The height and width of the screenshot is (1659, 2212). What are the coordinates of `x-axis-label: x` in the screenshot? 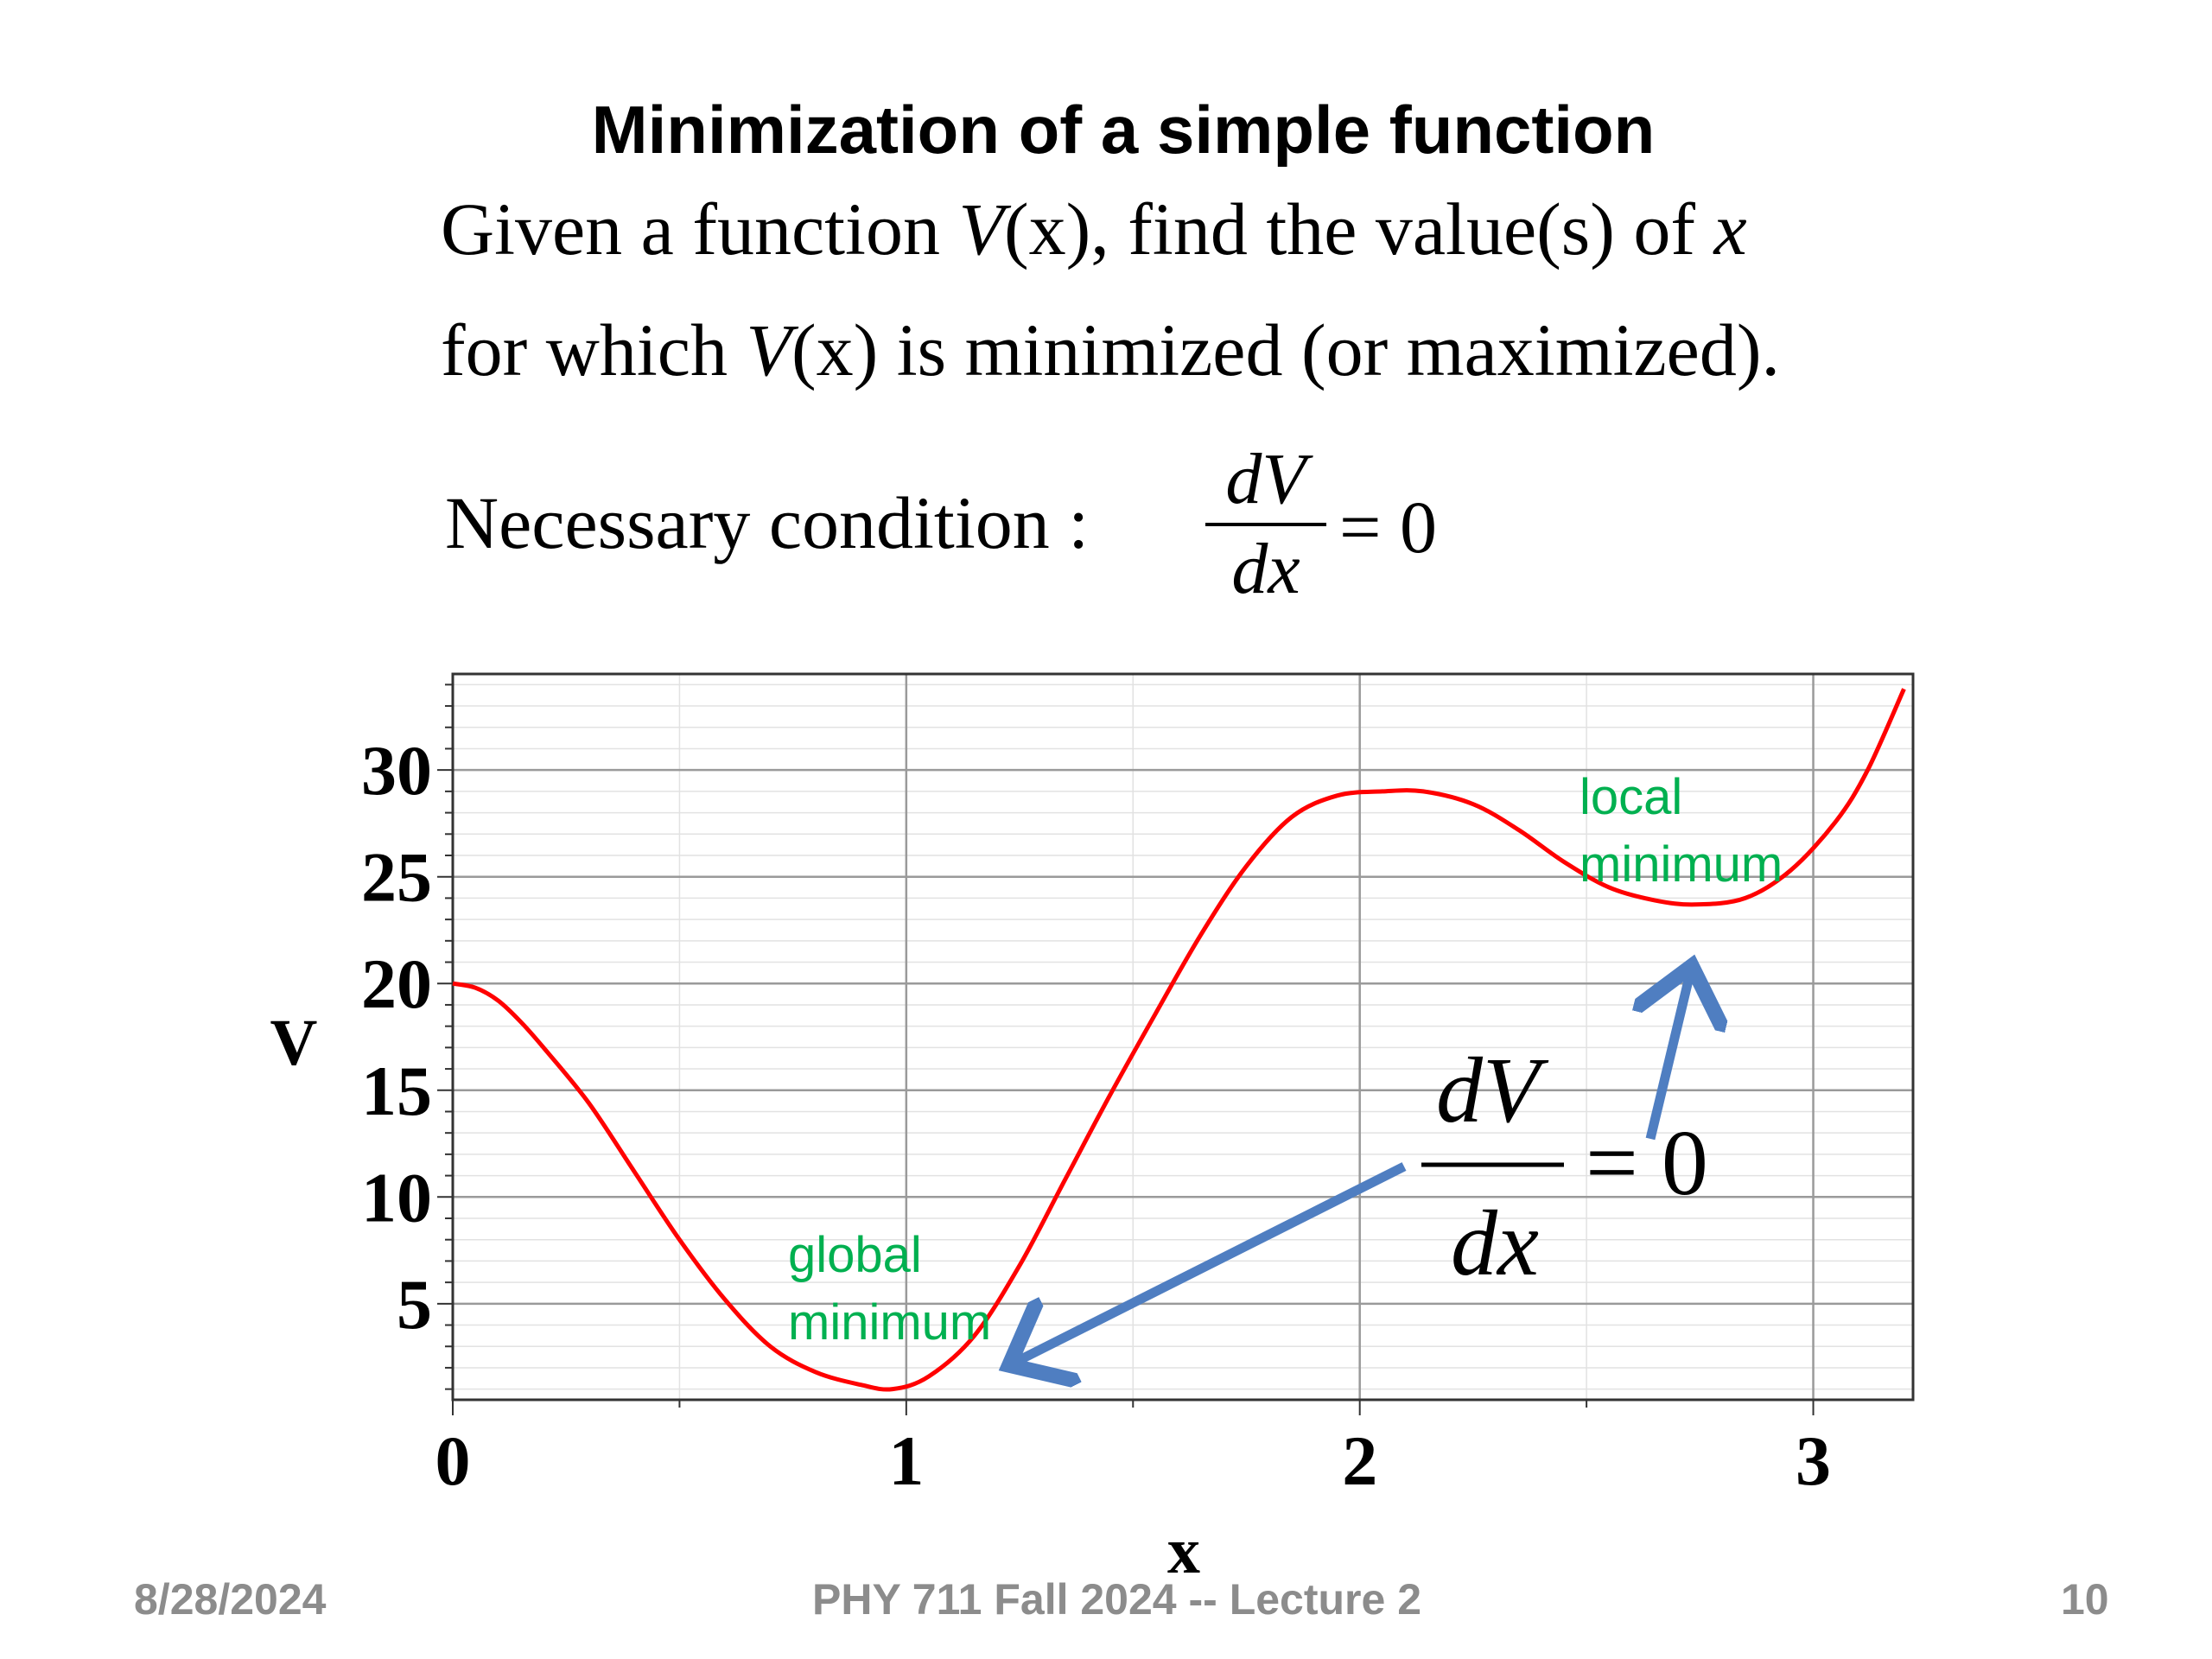 It's located at (1183, 1551).